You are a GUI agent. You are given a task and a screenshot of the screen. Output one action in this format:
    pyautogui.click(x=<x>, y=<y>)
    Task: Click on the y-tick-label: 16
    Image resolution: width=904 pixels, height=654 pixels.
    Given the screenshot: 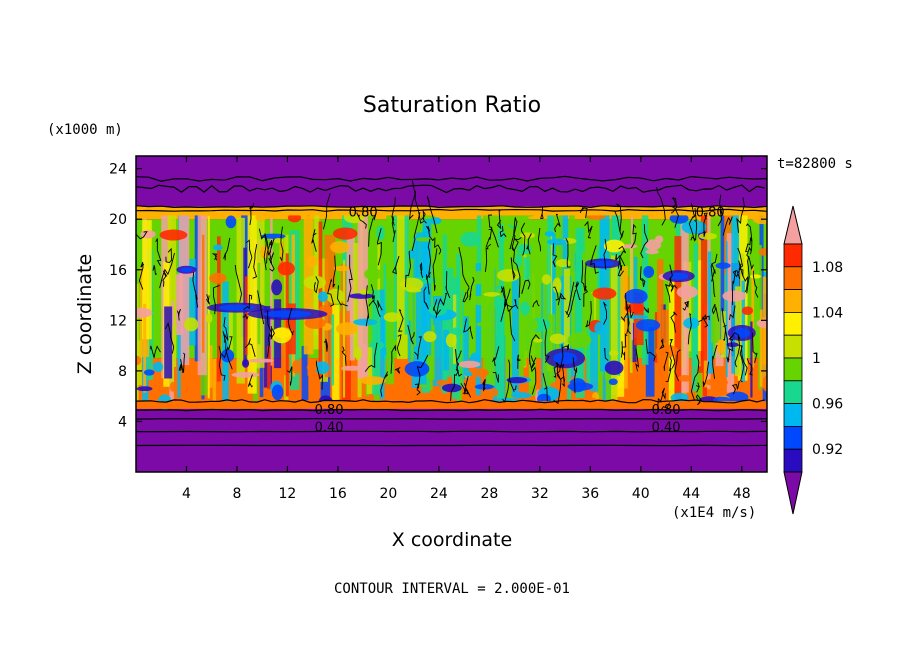 What is the action you would take?
    pyautogui.click(x=118, y=271)
    